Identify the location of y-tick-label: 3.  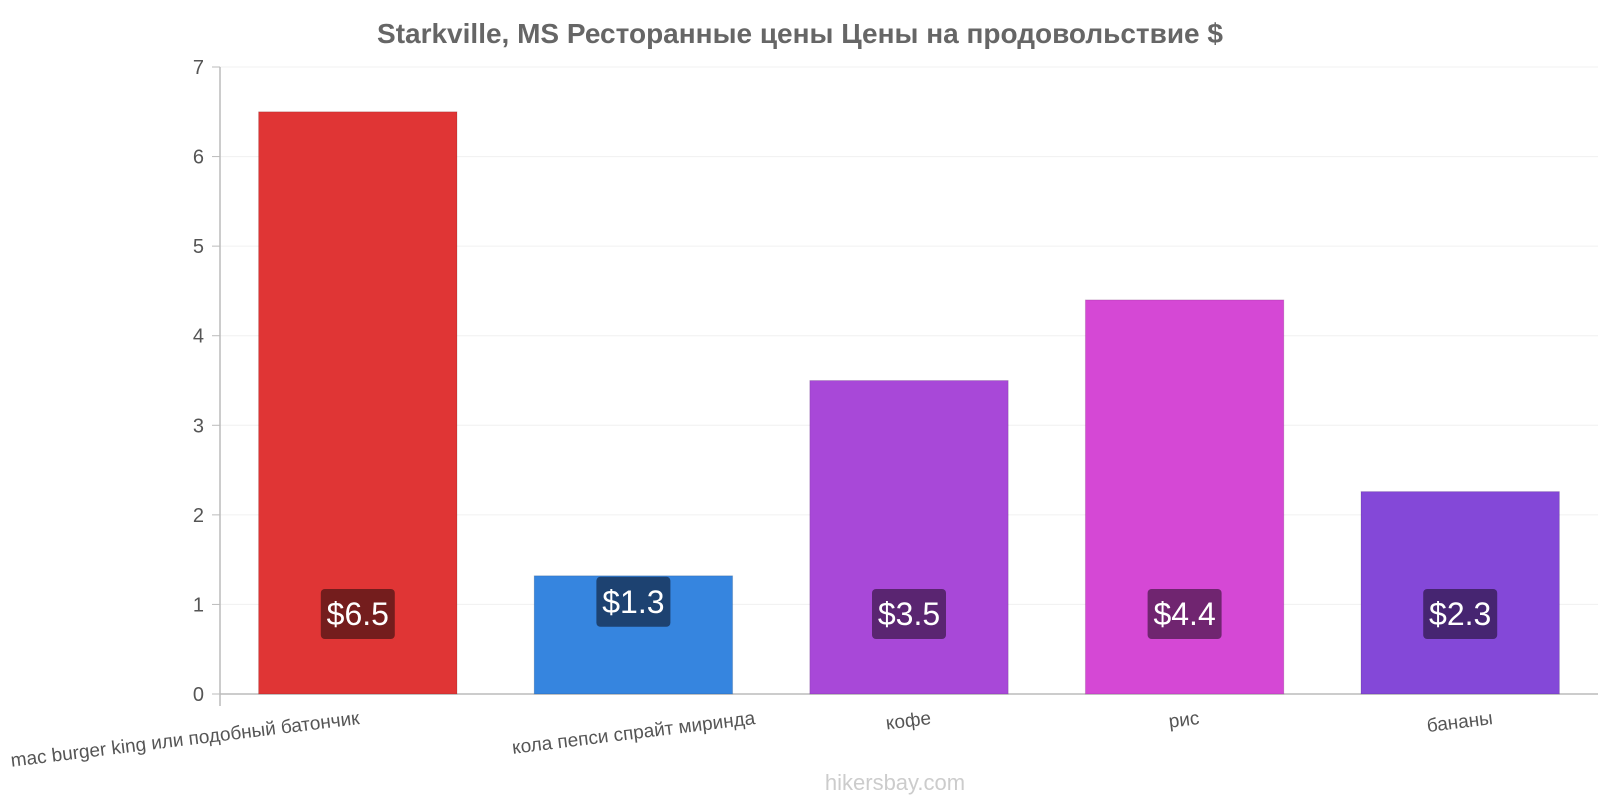
(198, 426).